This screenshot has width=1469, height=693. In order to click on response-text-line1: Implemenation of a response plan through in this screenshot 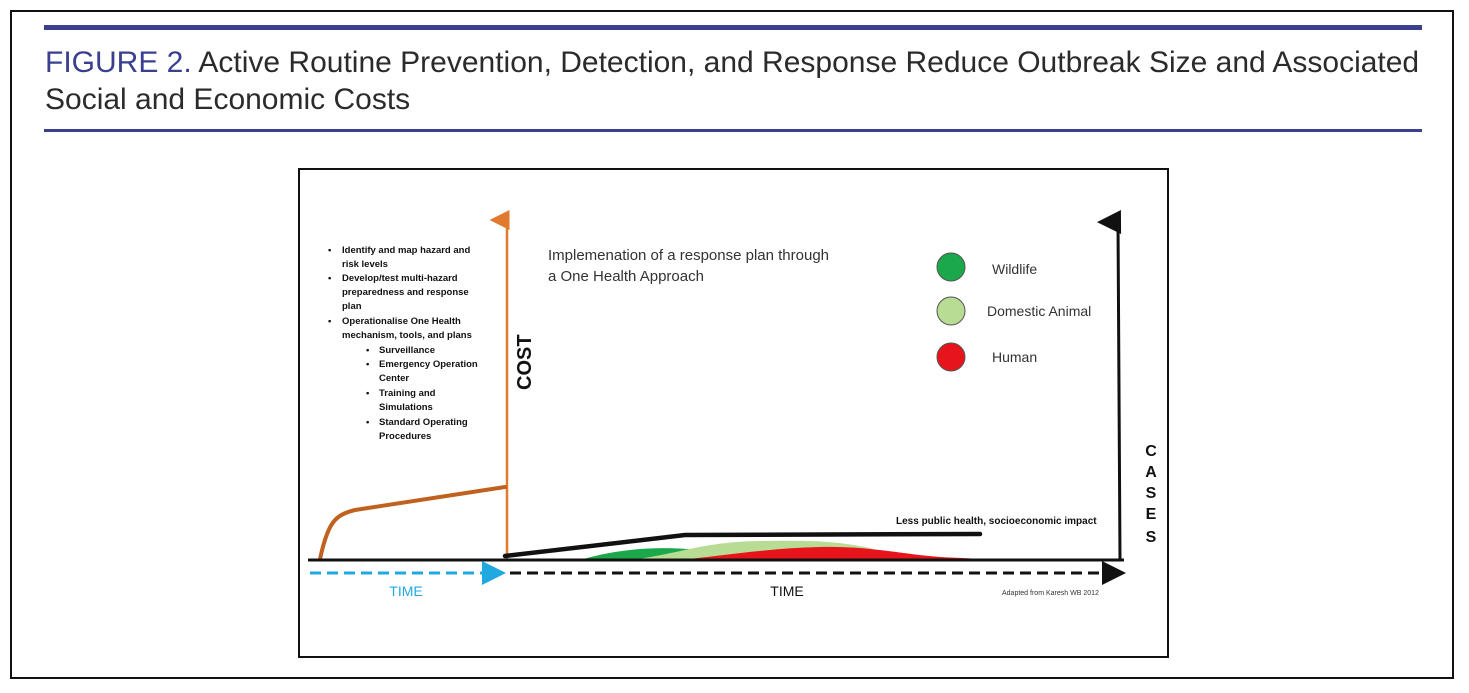, I will do `click(688, 255)`.